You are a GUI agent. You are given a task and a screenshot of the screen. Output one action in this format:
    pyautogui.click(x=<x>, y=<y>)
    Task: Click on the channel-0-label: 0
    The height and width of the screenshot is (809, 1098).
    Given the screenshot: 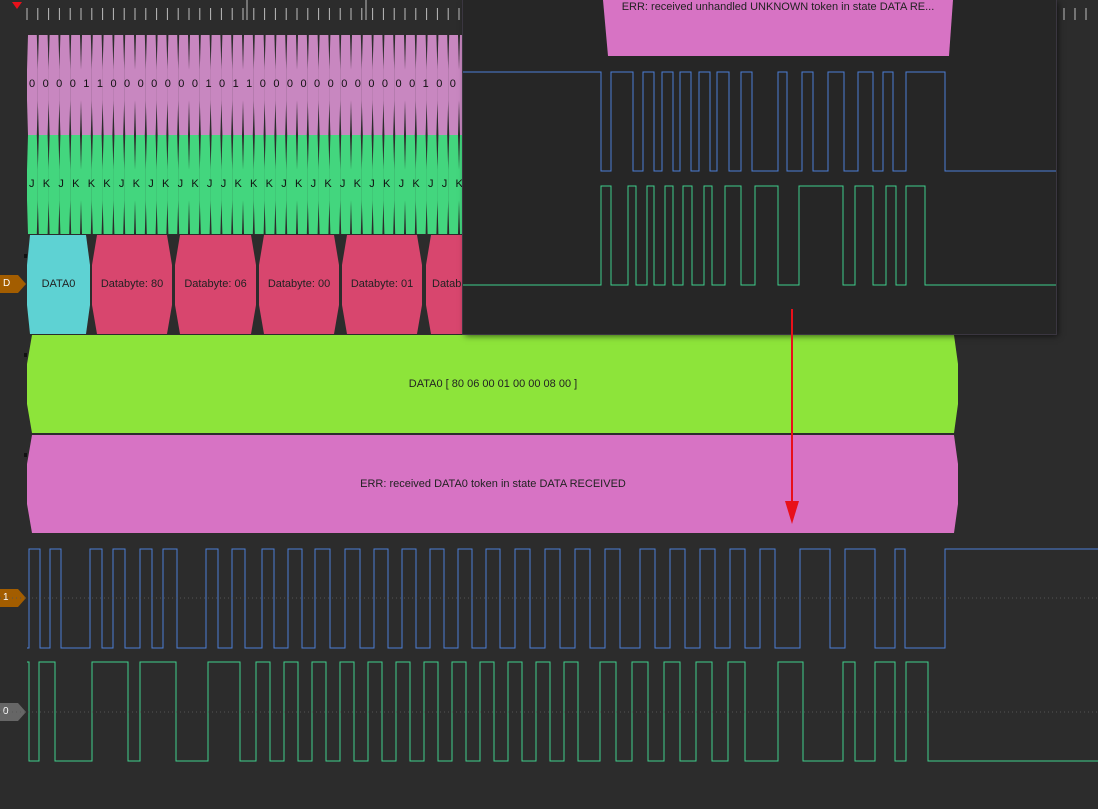 What is the action you would take?
    pyautogui.click(x=6, y=711)
    